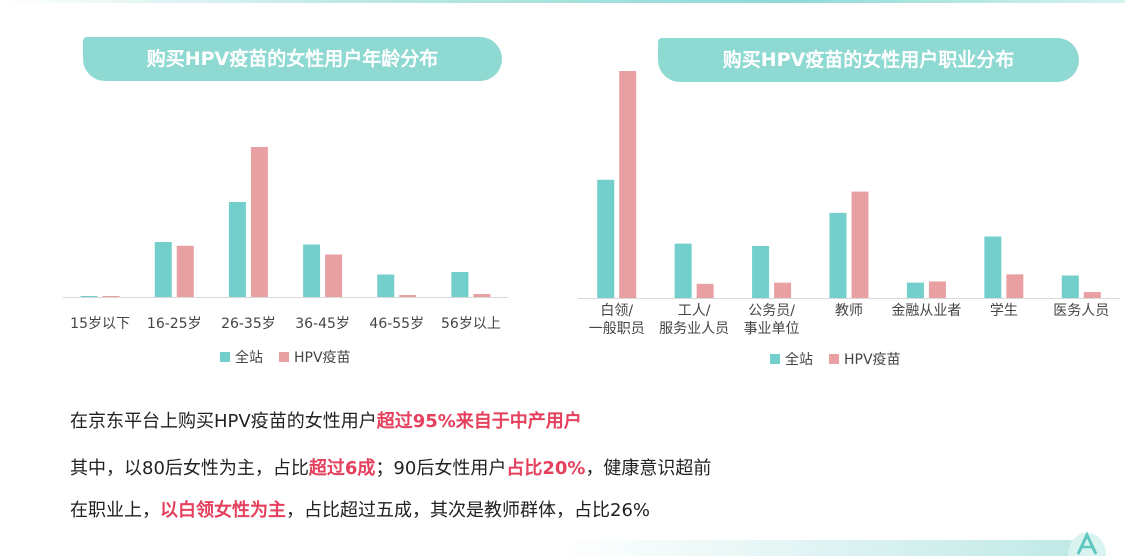  What do you see at coordinates (771, 311) in the screenshot?
I see `tick-label-occupation-2-0: 公务员/` at bounding box center [771, 311].